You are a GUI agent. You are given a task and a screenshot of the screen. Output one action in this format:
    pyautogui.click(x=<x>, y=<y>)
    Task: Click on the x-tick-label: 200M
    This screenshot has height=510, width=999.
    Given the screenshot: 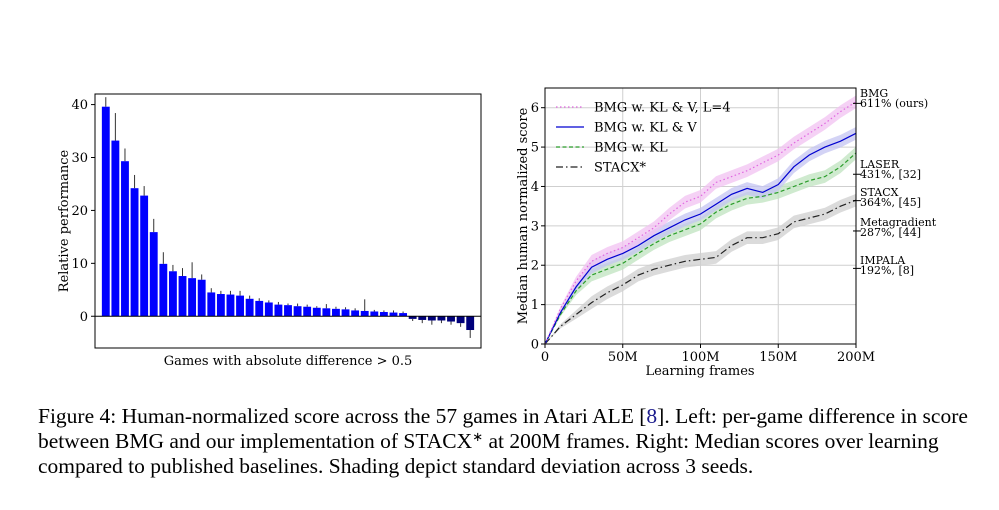 What is the action you would take?
    pyautogui.click(x=856, y=357)
    